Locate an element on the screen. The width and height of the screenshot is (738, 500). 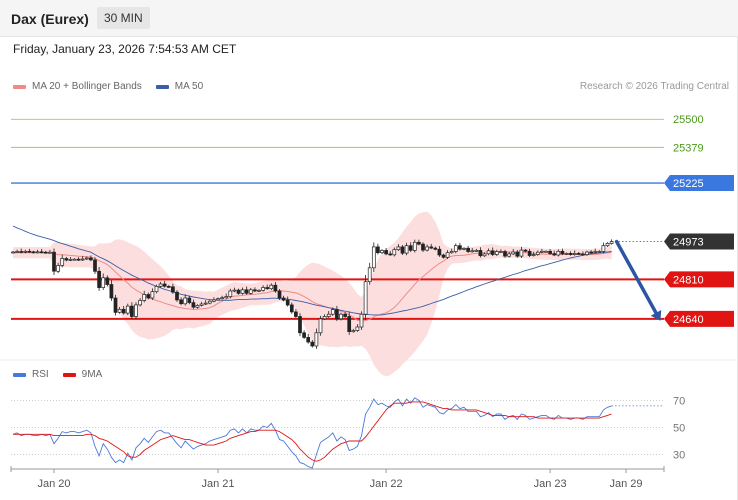
resistance-price-tag is located at coordinates (699, 183).